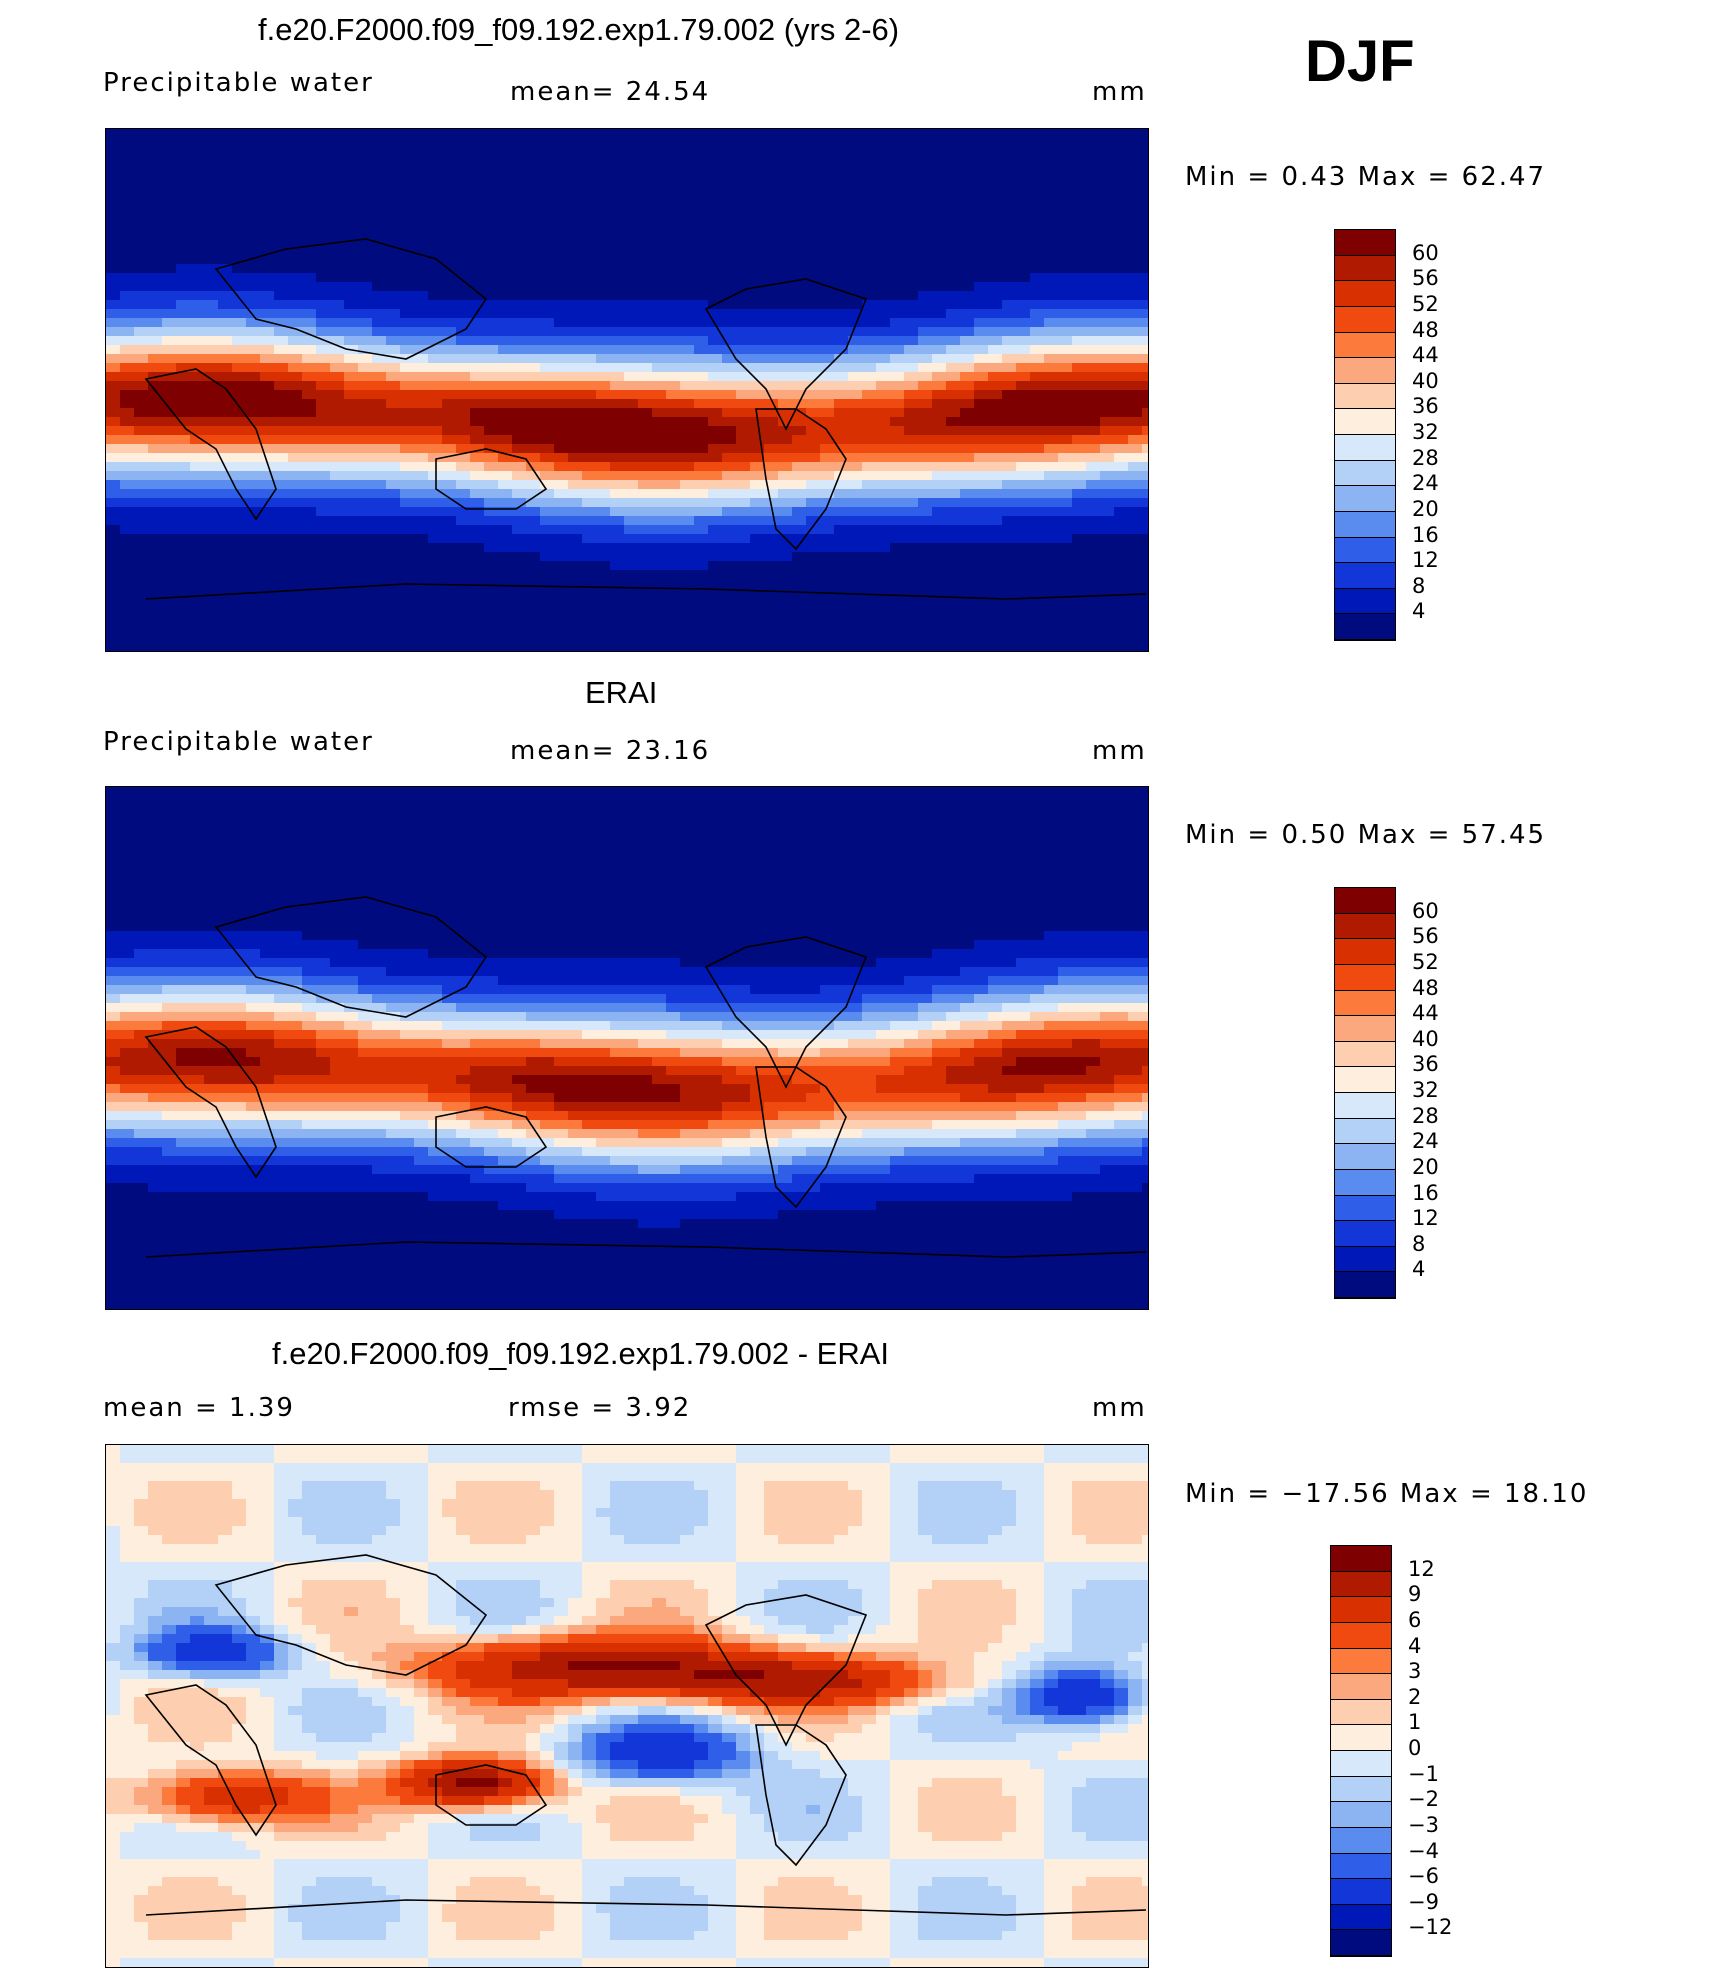 This screenshot has height=1969, width=1710. I want to click on colorbar-tick-label: −12, so click(1430, 1927).